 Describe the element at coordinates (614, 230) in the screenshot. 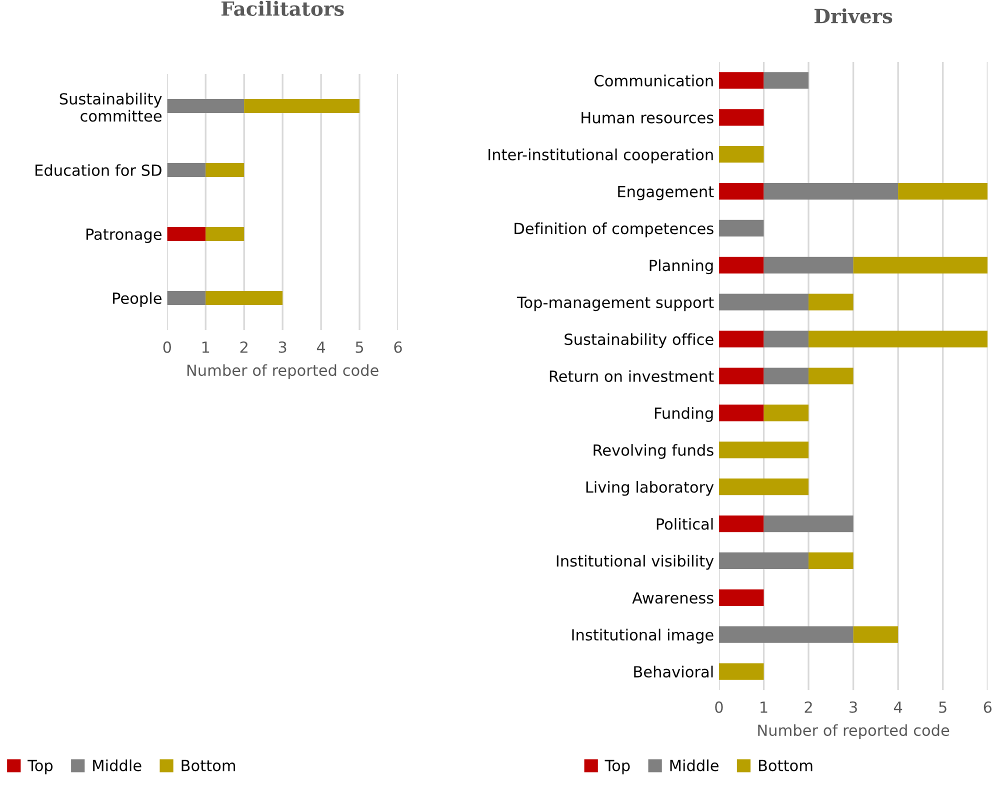

I see `y-tick-label: Definition of competences` at that location.